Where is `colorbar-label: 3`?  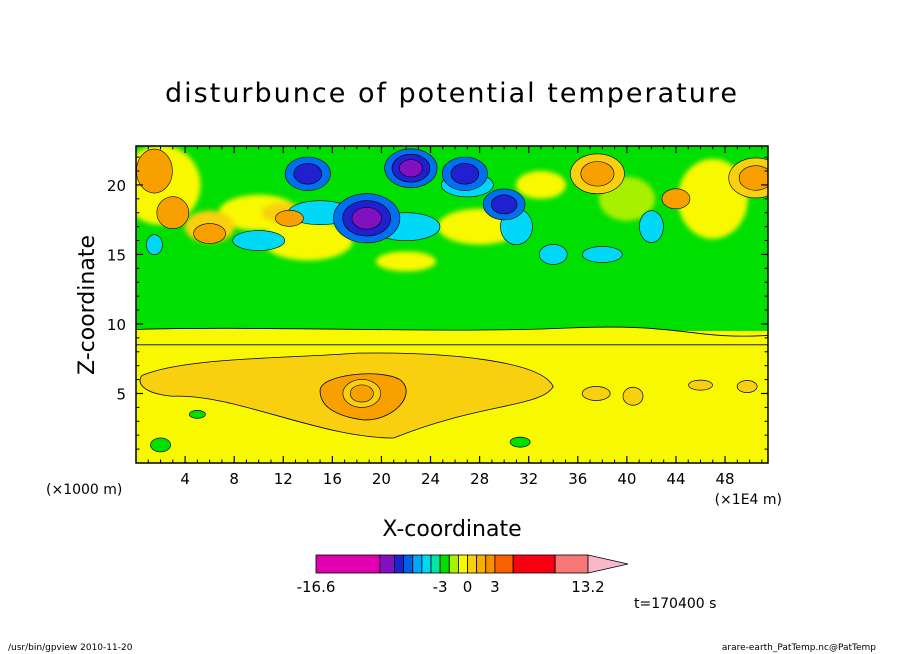
colorbar-label: 3 is located at coordinates (495, 587).